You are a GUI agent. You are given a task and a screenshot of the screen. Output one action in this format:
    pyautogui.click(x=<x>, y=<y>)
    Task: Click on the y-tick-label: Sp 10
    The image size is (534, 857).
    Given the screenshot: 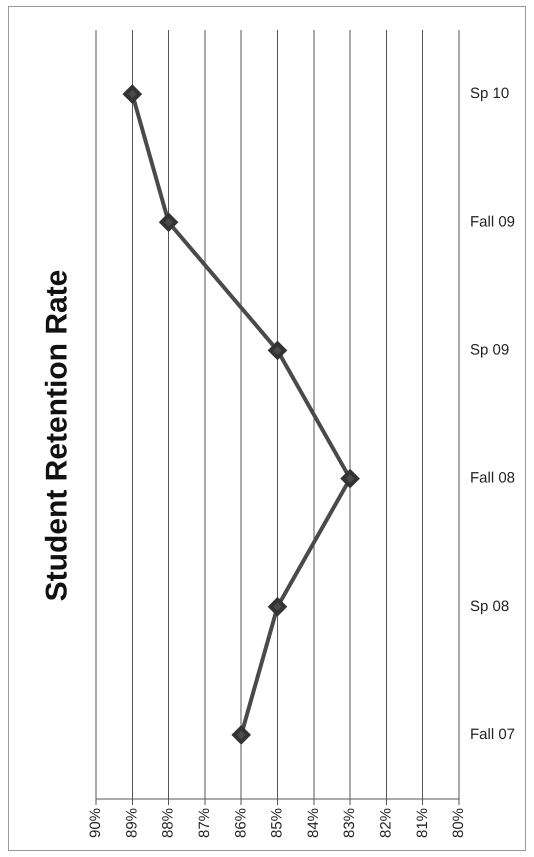 What is the action you would take?
    pyautogui.click(x=490, y=93)
    